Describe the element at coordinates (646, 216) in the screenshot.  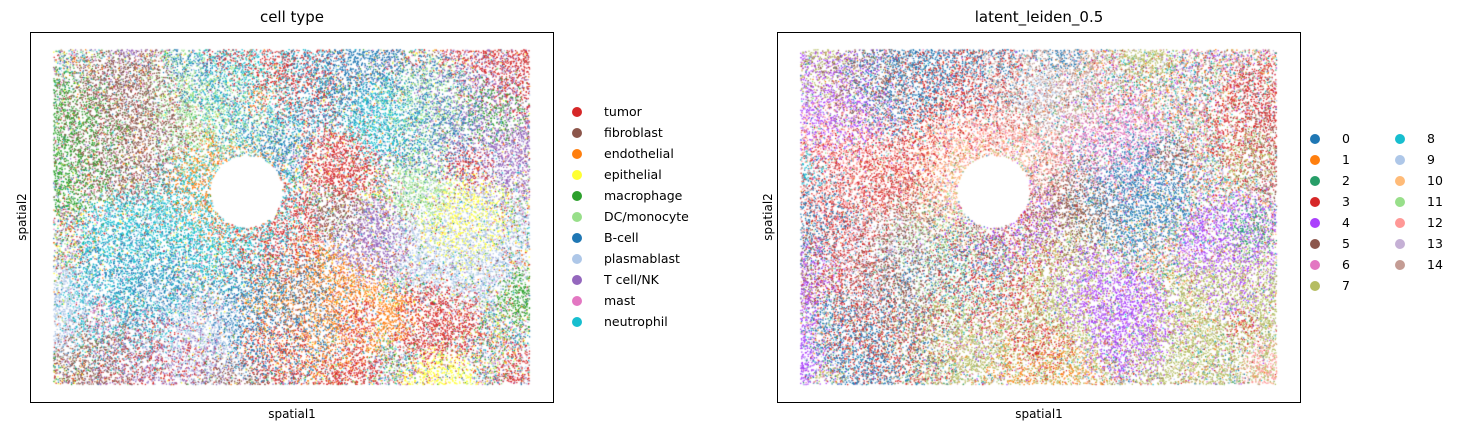
I see `legend-label: DC/monocyte` at that location.